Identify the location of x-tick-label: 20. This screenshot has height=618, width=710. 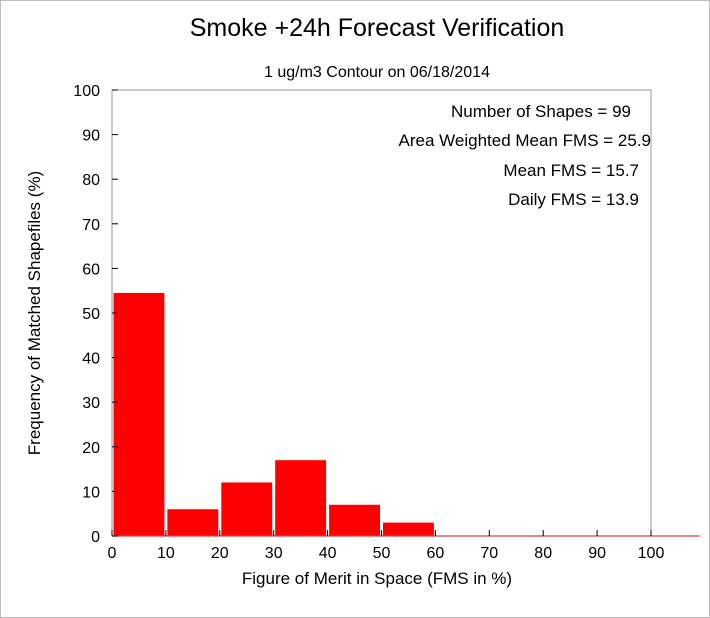
(220, 553).